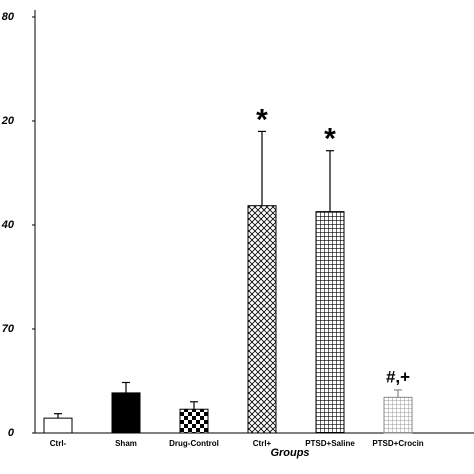 The width and height of the screenshot is (474, 474). What do you see at coordinates (397, 443) in the screenshot?
I see `x-tick-label: PTSD+Crocin` at bounding box center [397, 443].